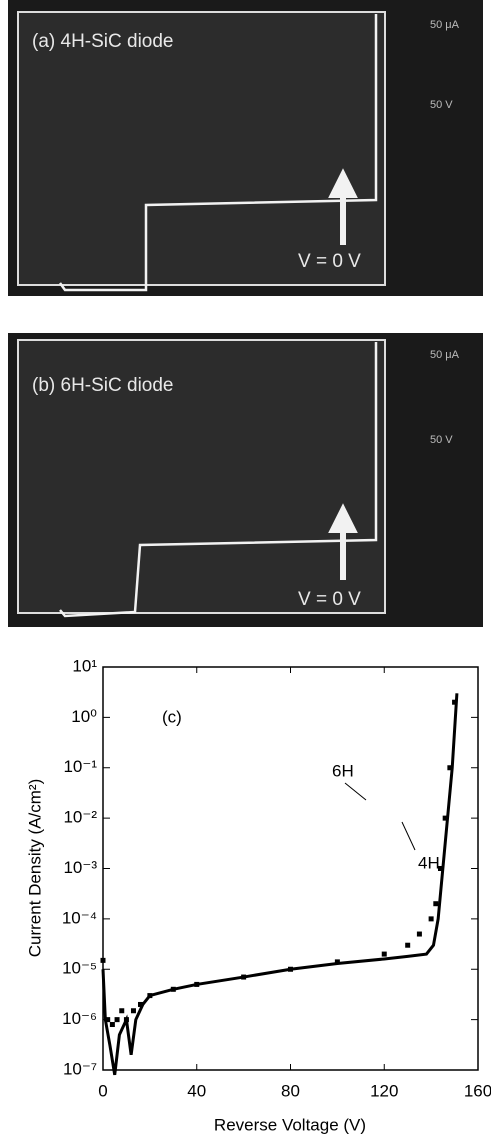 Image resolution: width=491 pixels, height=1142 pixels. Describe the element at coordinates (80, 766) in the screenshot. I see `y-tick-label: 10⁻¹` at that location.